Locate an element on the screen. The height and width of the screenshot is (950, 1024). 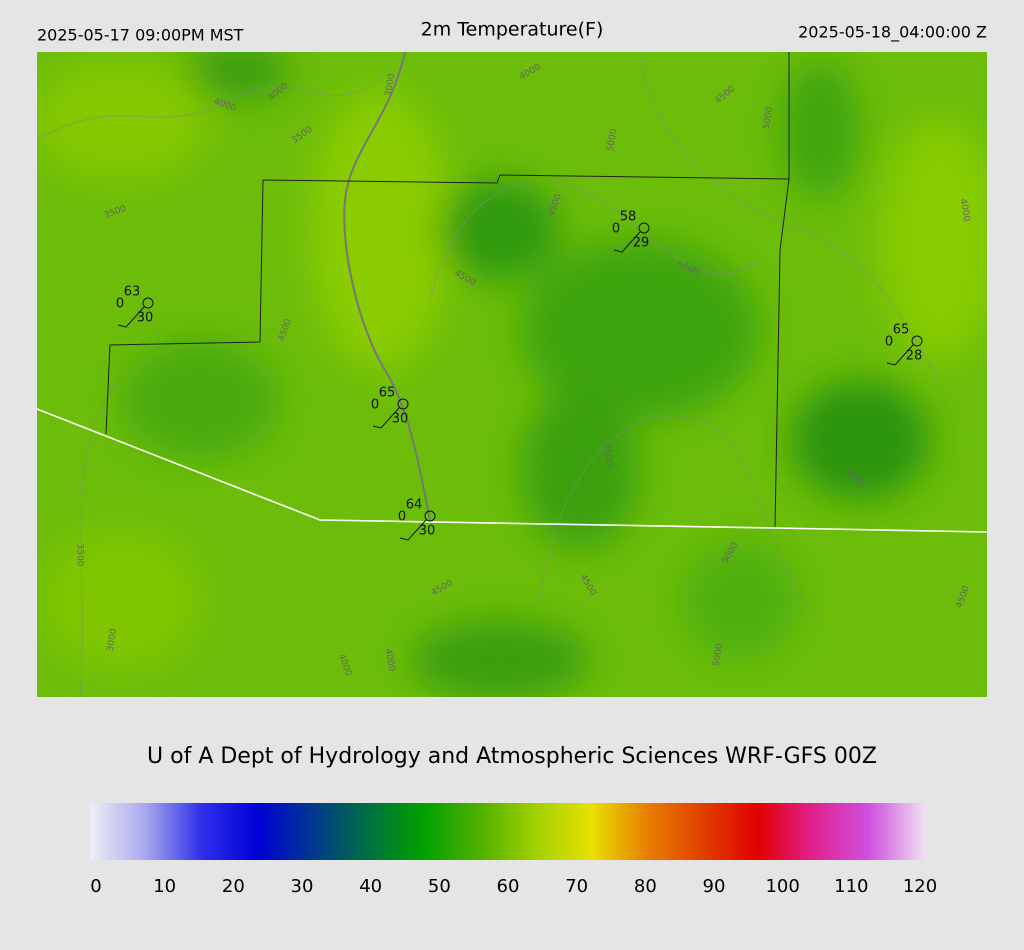
contour-label: 3500 is located at coordinates (80, 555).